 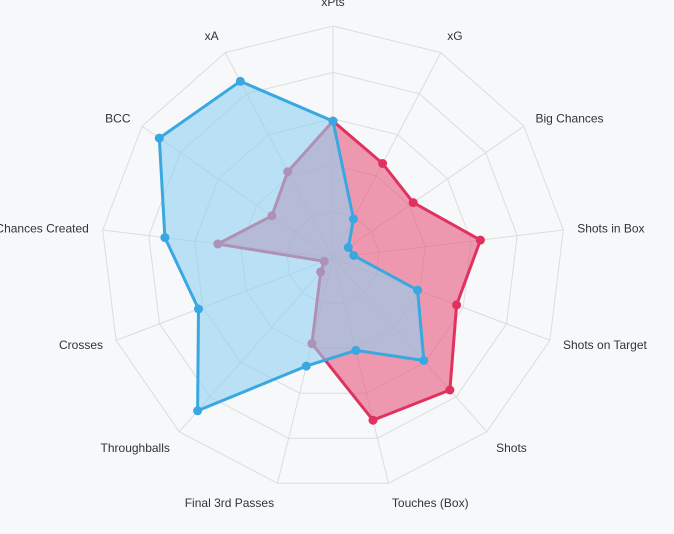 What do you see at coordinates (212, 36) in the screenshot?
I see `axis-label-xa: xA` at bounding box center [212, 36].